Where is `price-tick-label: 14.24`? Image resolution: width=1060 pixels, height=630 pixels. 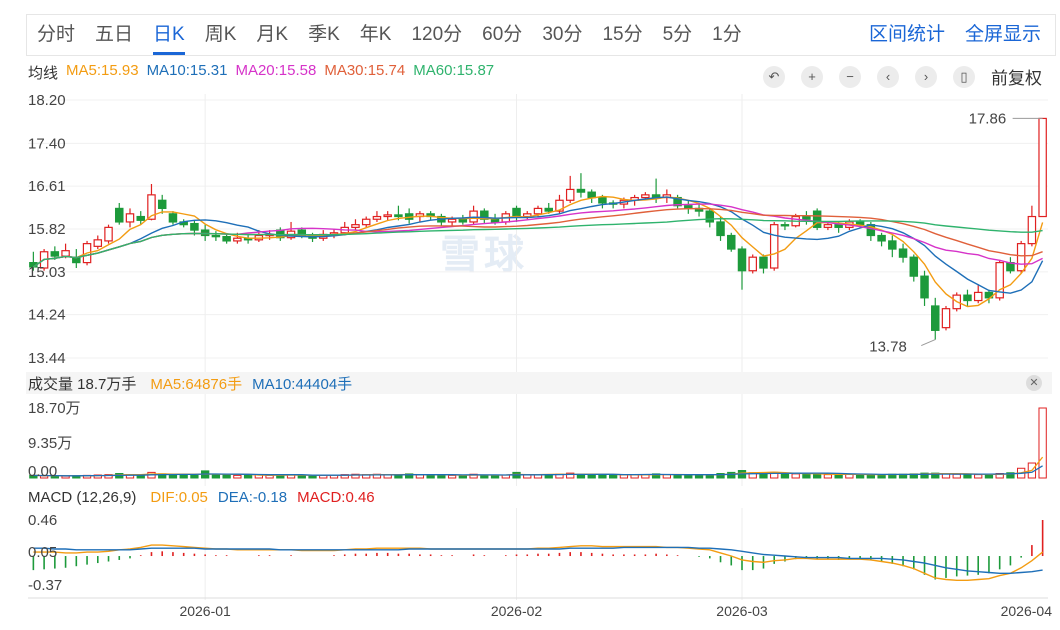 price-tick-label: 14.24 is located at coordinates (47, 315).